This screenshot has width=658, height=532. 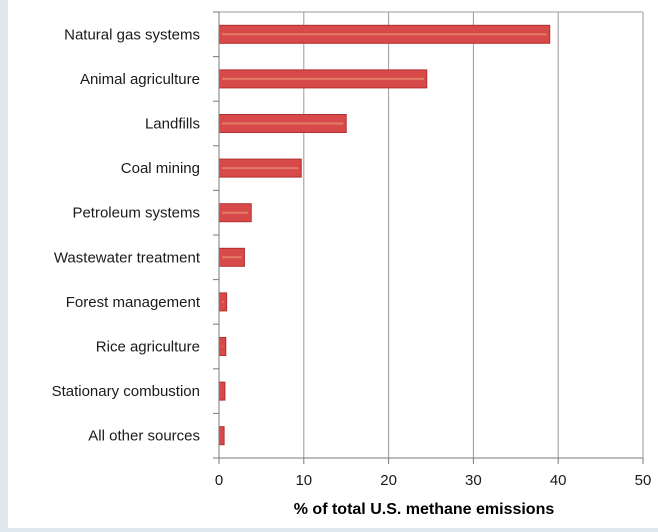 What do you see at coordinates (140, 79) in the screenshot?
I see `category-label-1: Animal agriculture` at bounding box center [140, 79].